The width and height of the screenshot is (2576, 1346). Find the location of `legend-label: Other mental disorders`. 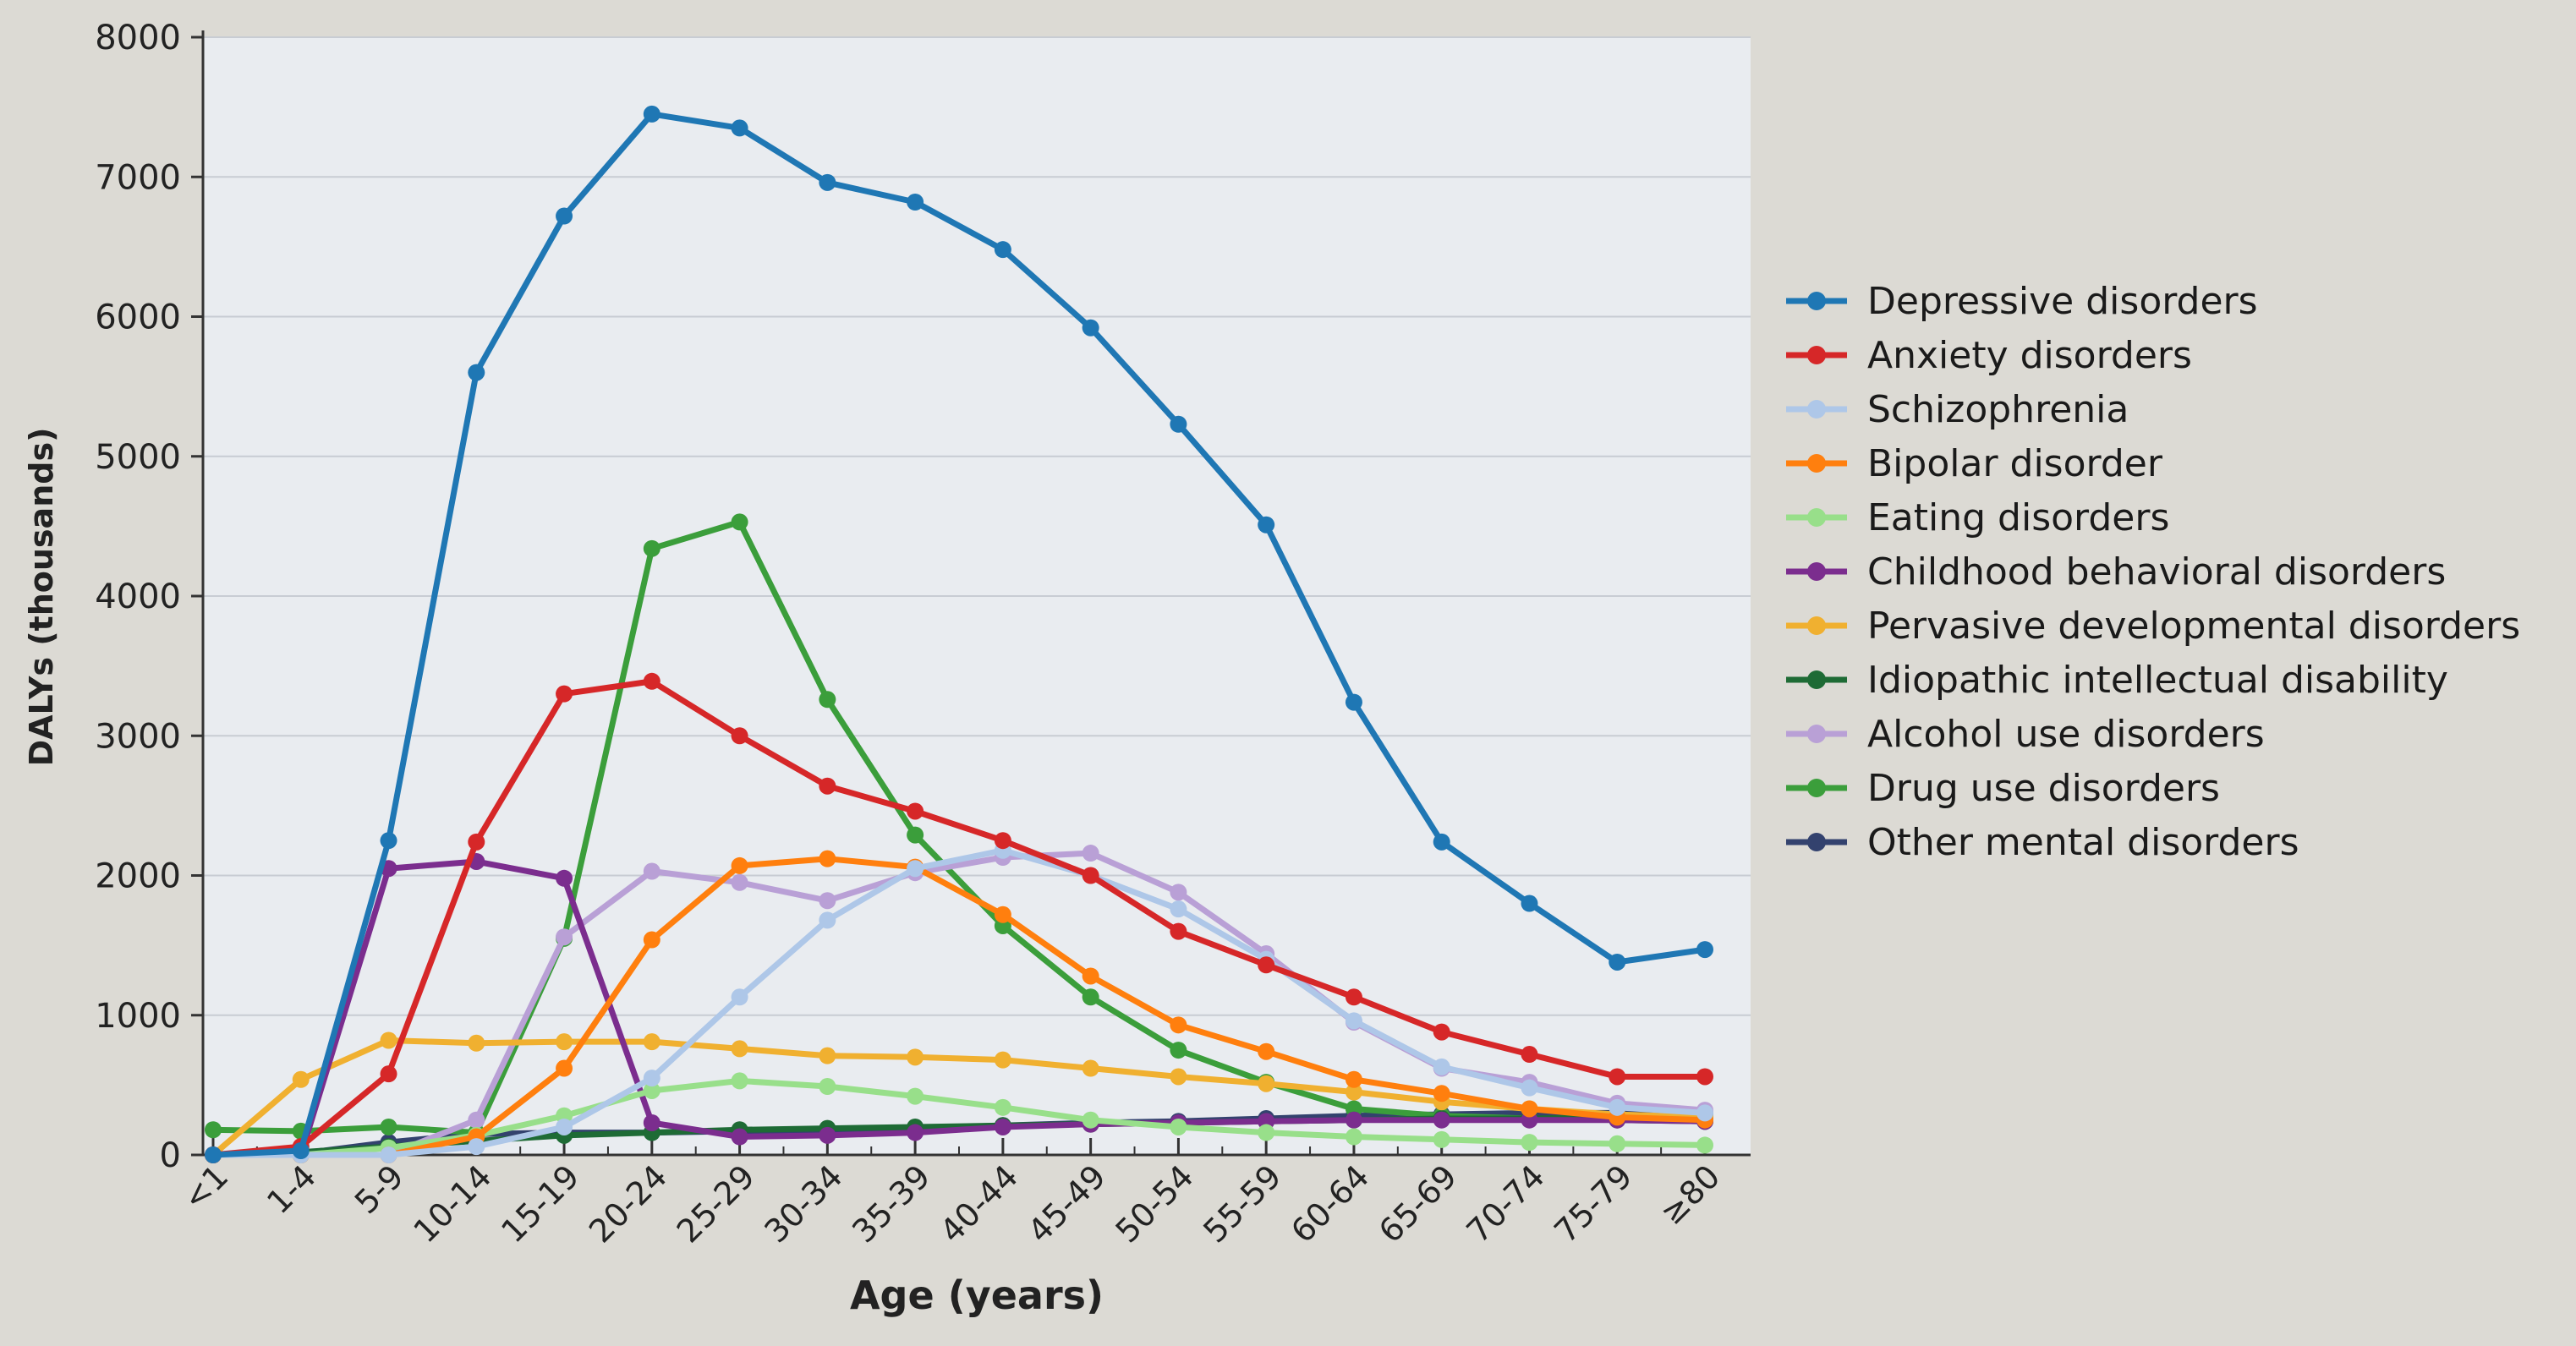

legend-label: Other mental disorders is located at coordinates (2083, 842).